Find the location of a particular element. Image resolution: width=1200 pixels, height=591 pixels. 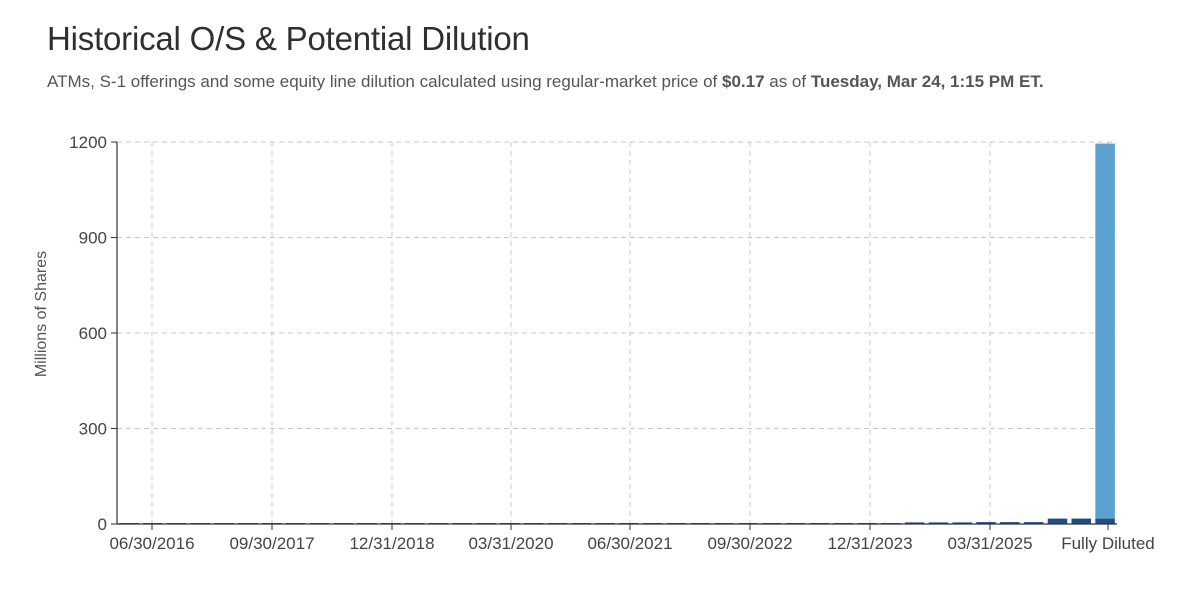

bar-potential-dilution is located at coordinates (1105, 331).